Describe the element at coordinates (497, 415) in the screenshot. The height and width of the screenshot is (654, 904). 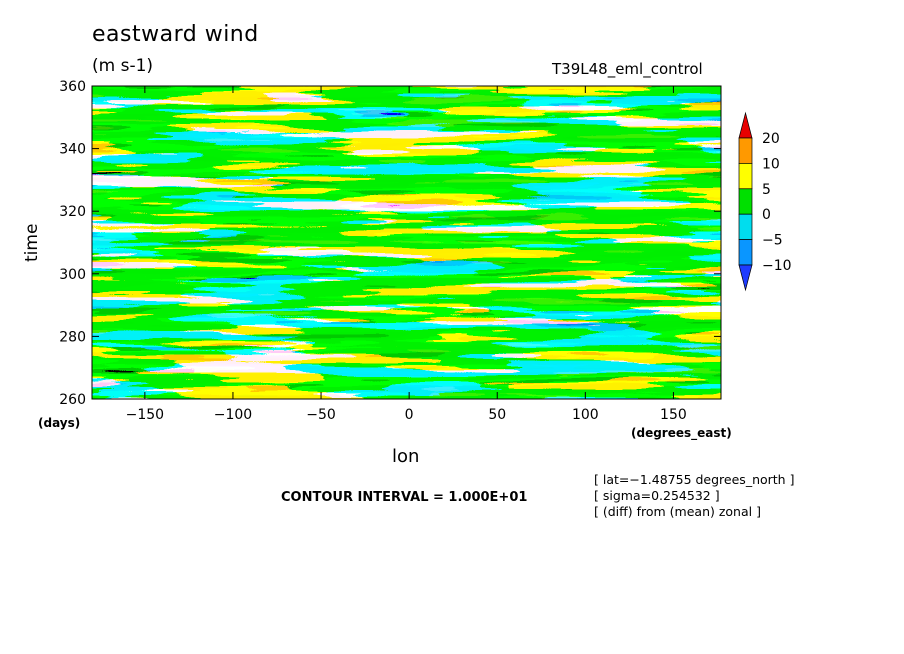
I see `x-tick-label: 50` at that location.